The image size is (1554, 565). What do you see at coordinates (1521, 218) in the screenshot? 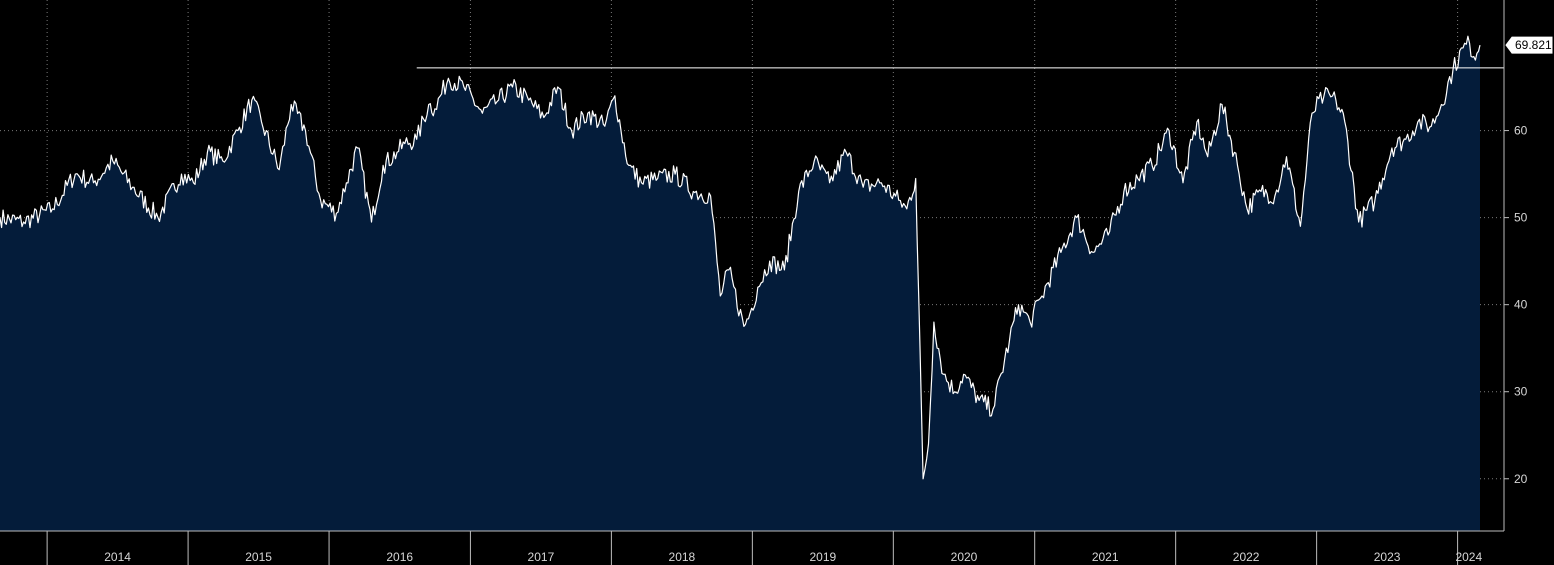
I see `y-tick-label: 50` at bounding box center [1521, 218].